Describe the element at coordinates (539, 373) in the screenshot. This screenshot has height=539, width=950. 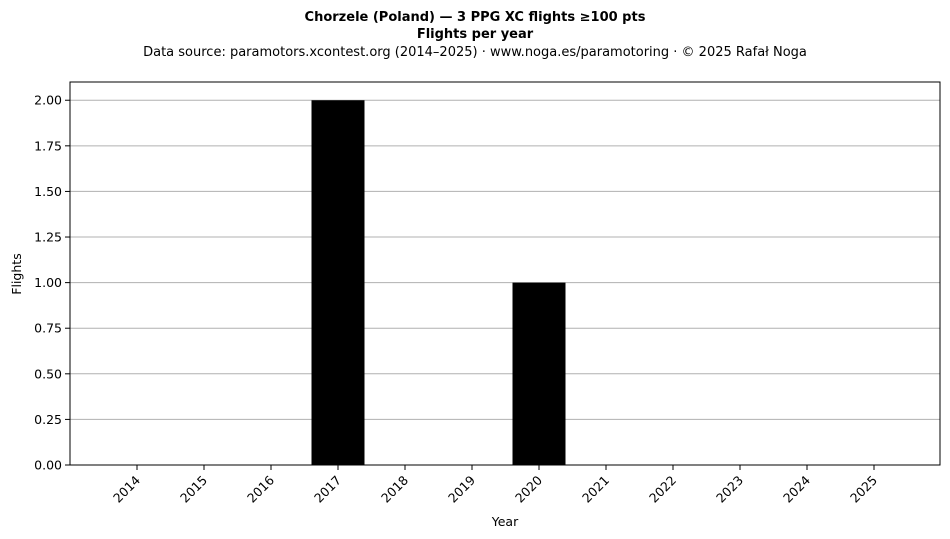
I see `bar-2020` at that location.